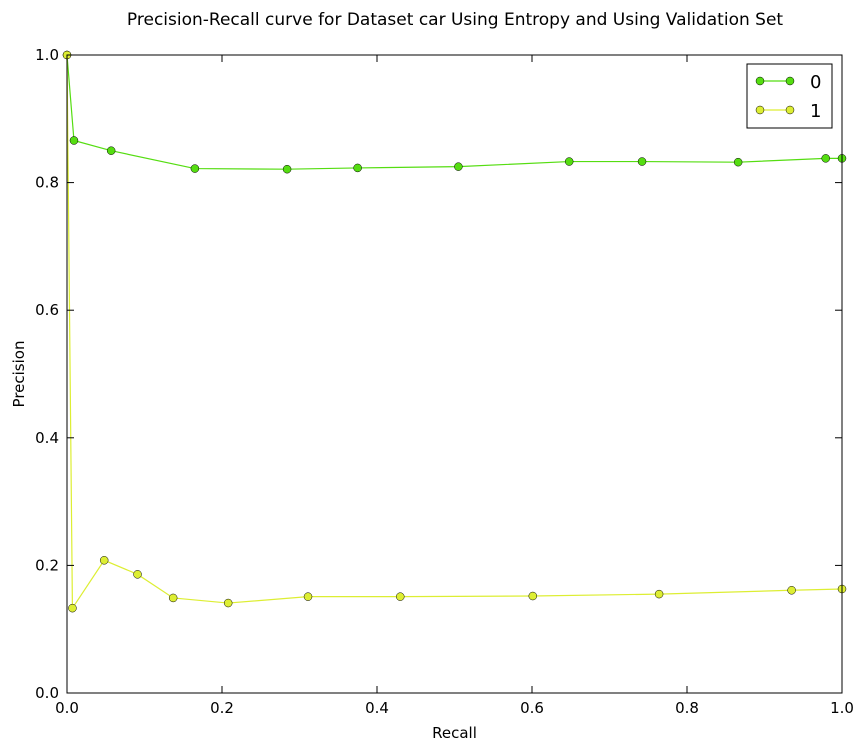 The width and height of the screenshot is (865, 752). Describe the element at coordinates (222, 708) in the screenshot. I see `x-tick-label: 0.2` at that location.